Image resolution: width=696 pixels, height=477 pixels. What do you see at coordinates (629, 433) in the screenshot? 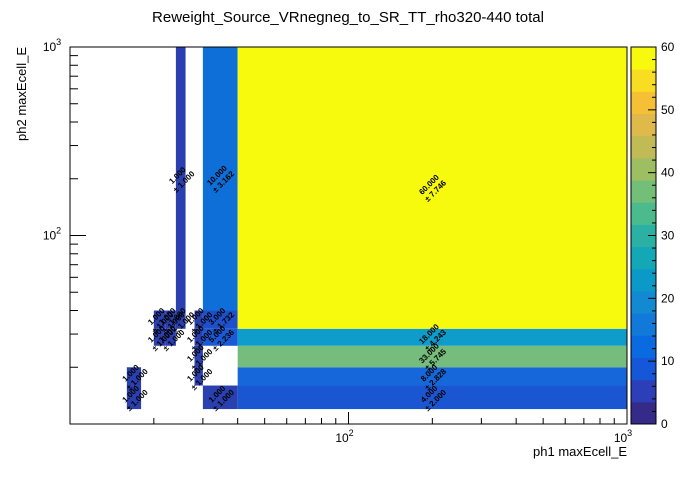
I see `x-tick-exponent: 3` at bounding box center [629, 433].